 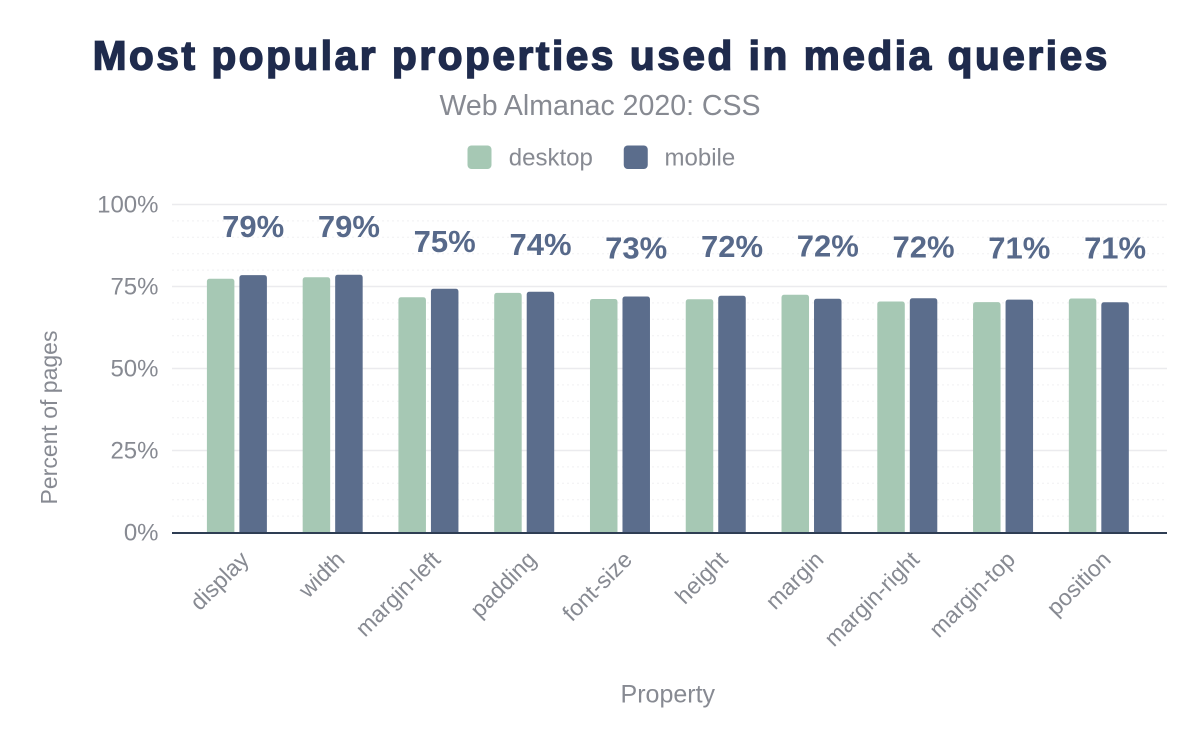 I want to click on svg-text: desktop, so click(x=551, y=158).